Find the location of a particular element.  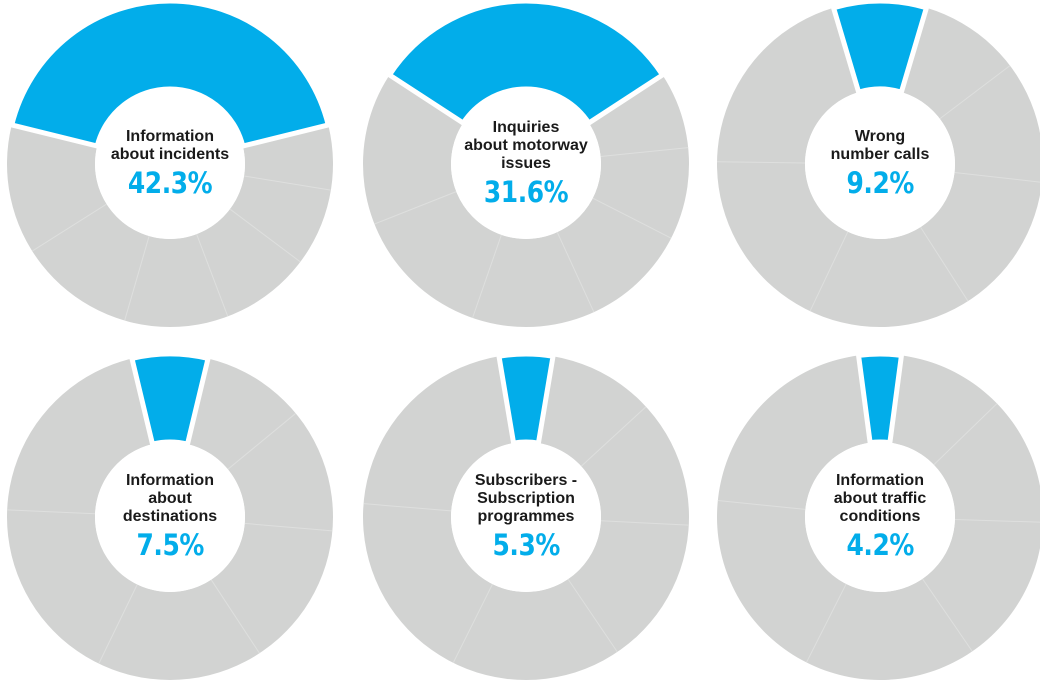

category-label: Information about destinations is located at coordinates (170, 498).